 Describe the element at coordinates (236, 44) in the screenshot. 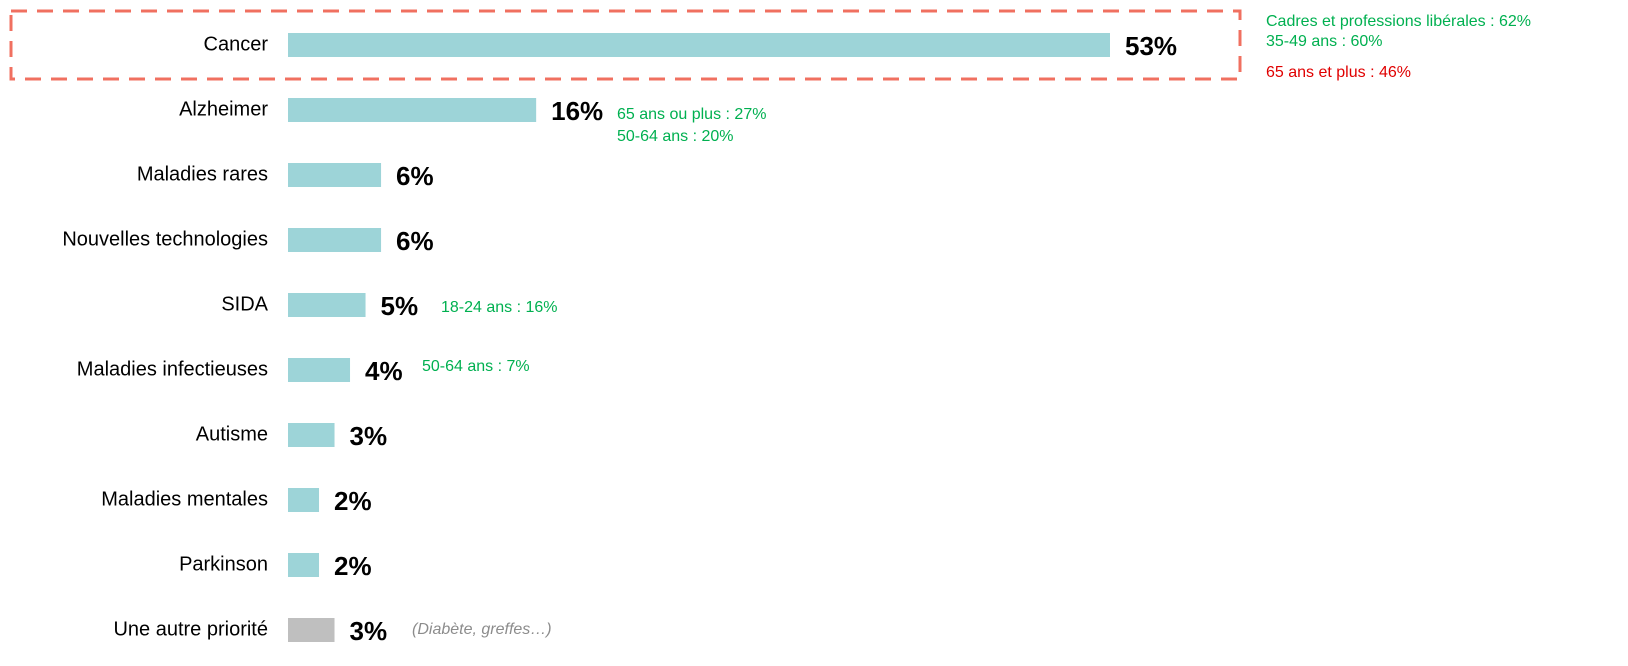

I see `category-label: Cancer` at that location.